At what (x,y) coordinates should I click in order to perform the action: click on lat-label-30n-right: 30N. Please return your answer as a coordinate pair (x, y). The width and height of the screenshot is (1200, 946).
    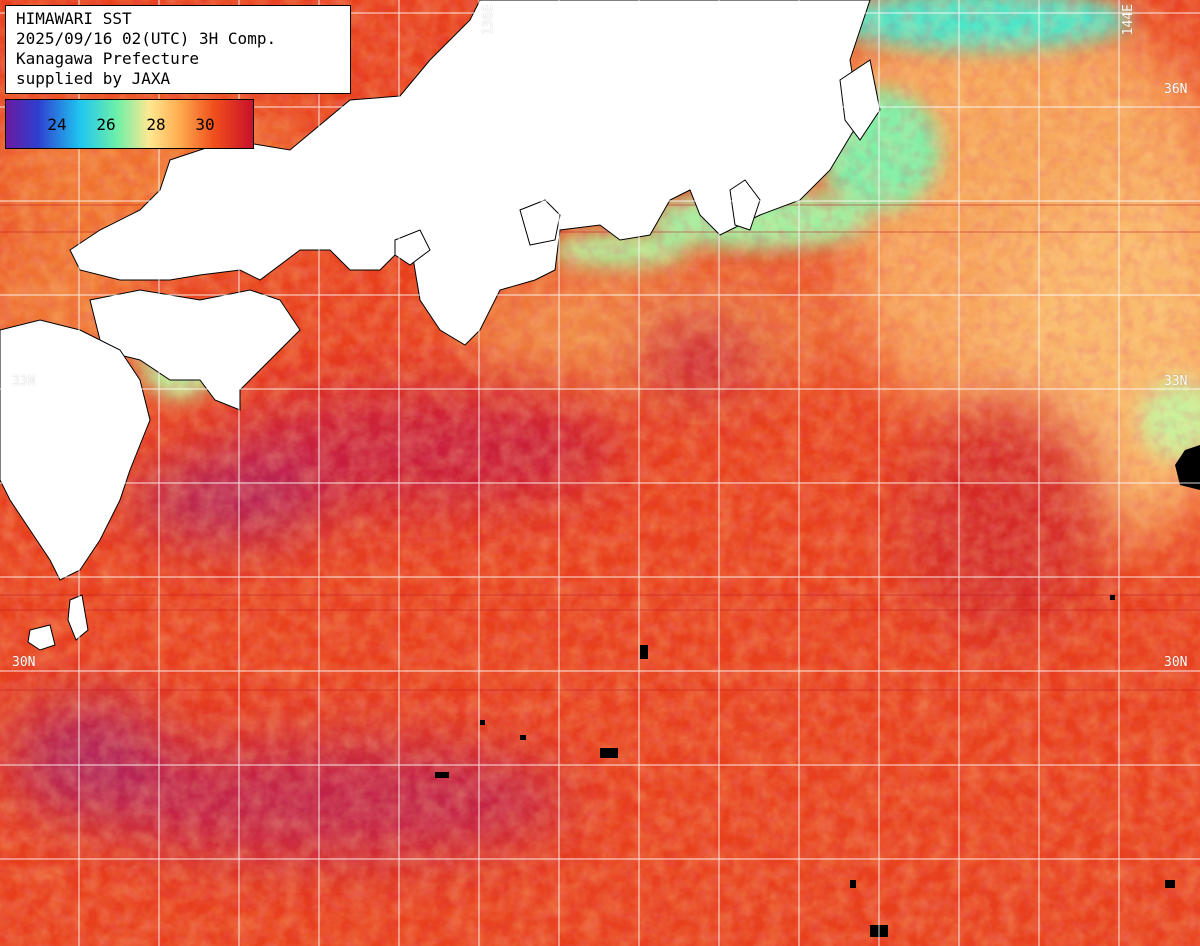
    Looking at the image, I should click on (1176, 662).